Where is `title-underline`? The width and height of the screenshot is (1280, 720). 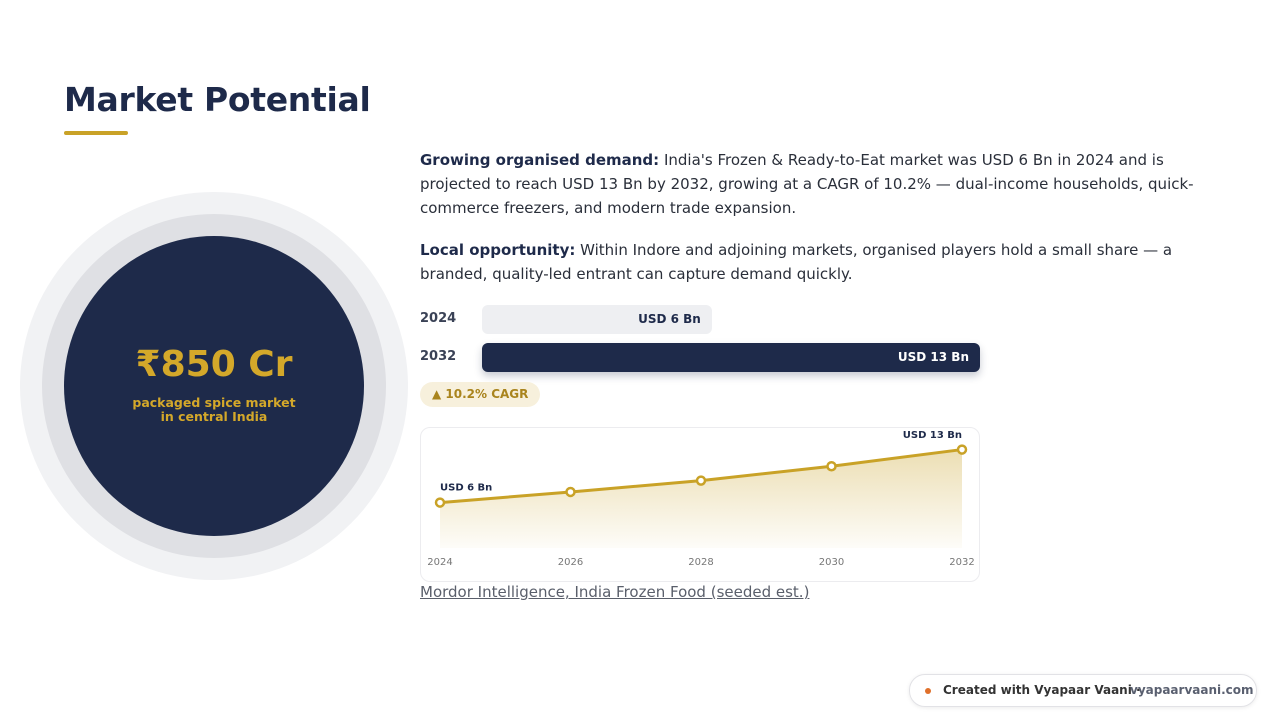 title-underline is located at coordinates (96, 133).